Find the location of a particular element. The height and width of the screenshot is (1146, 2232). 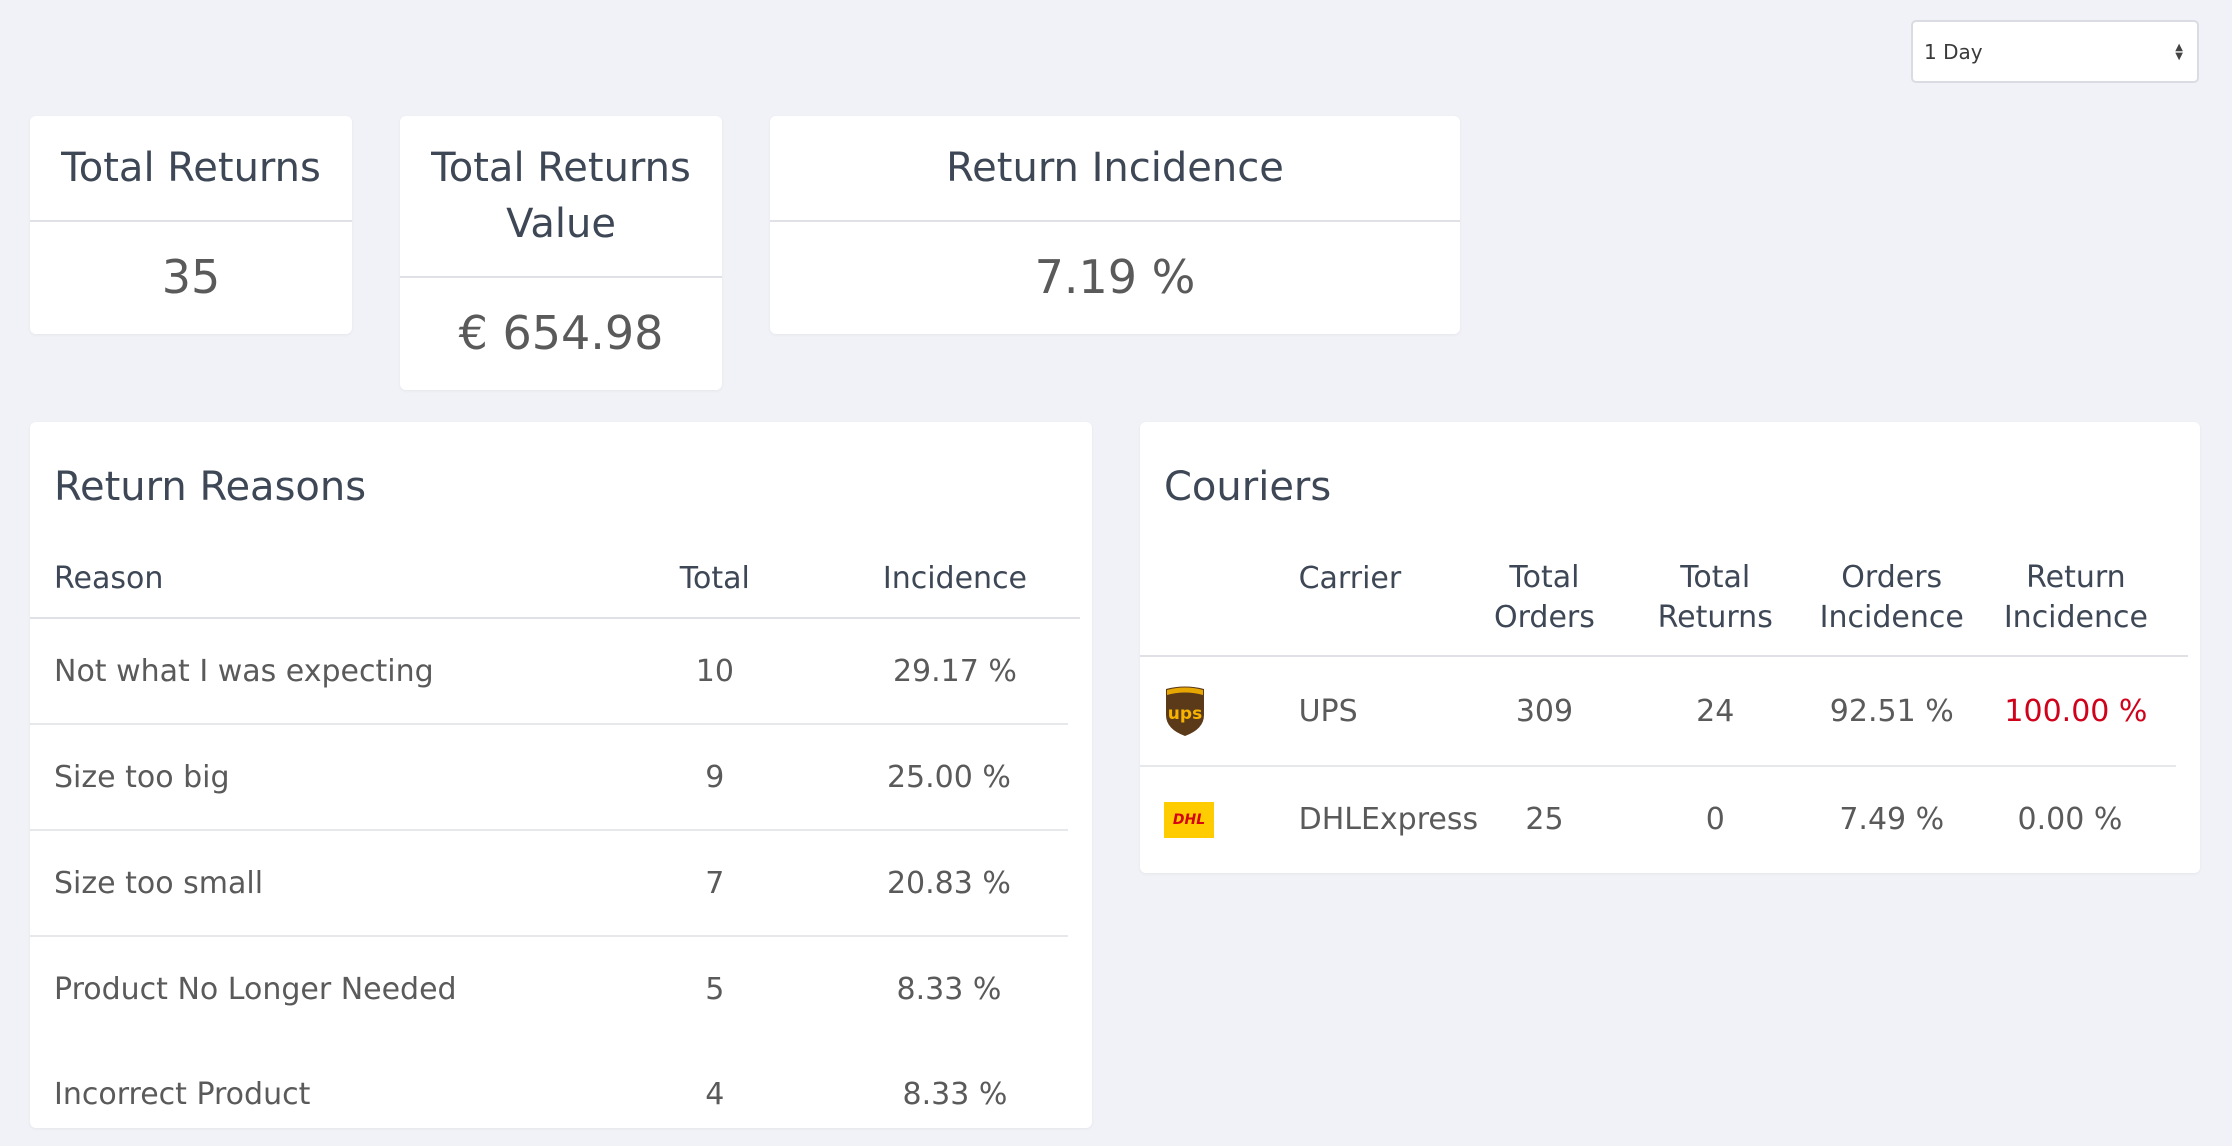

total-cell: 4 is located at coordinates (715, 1094).